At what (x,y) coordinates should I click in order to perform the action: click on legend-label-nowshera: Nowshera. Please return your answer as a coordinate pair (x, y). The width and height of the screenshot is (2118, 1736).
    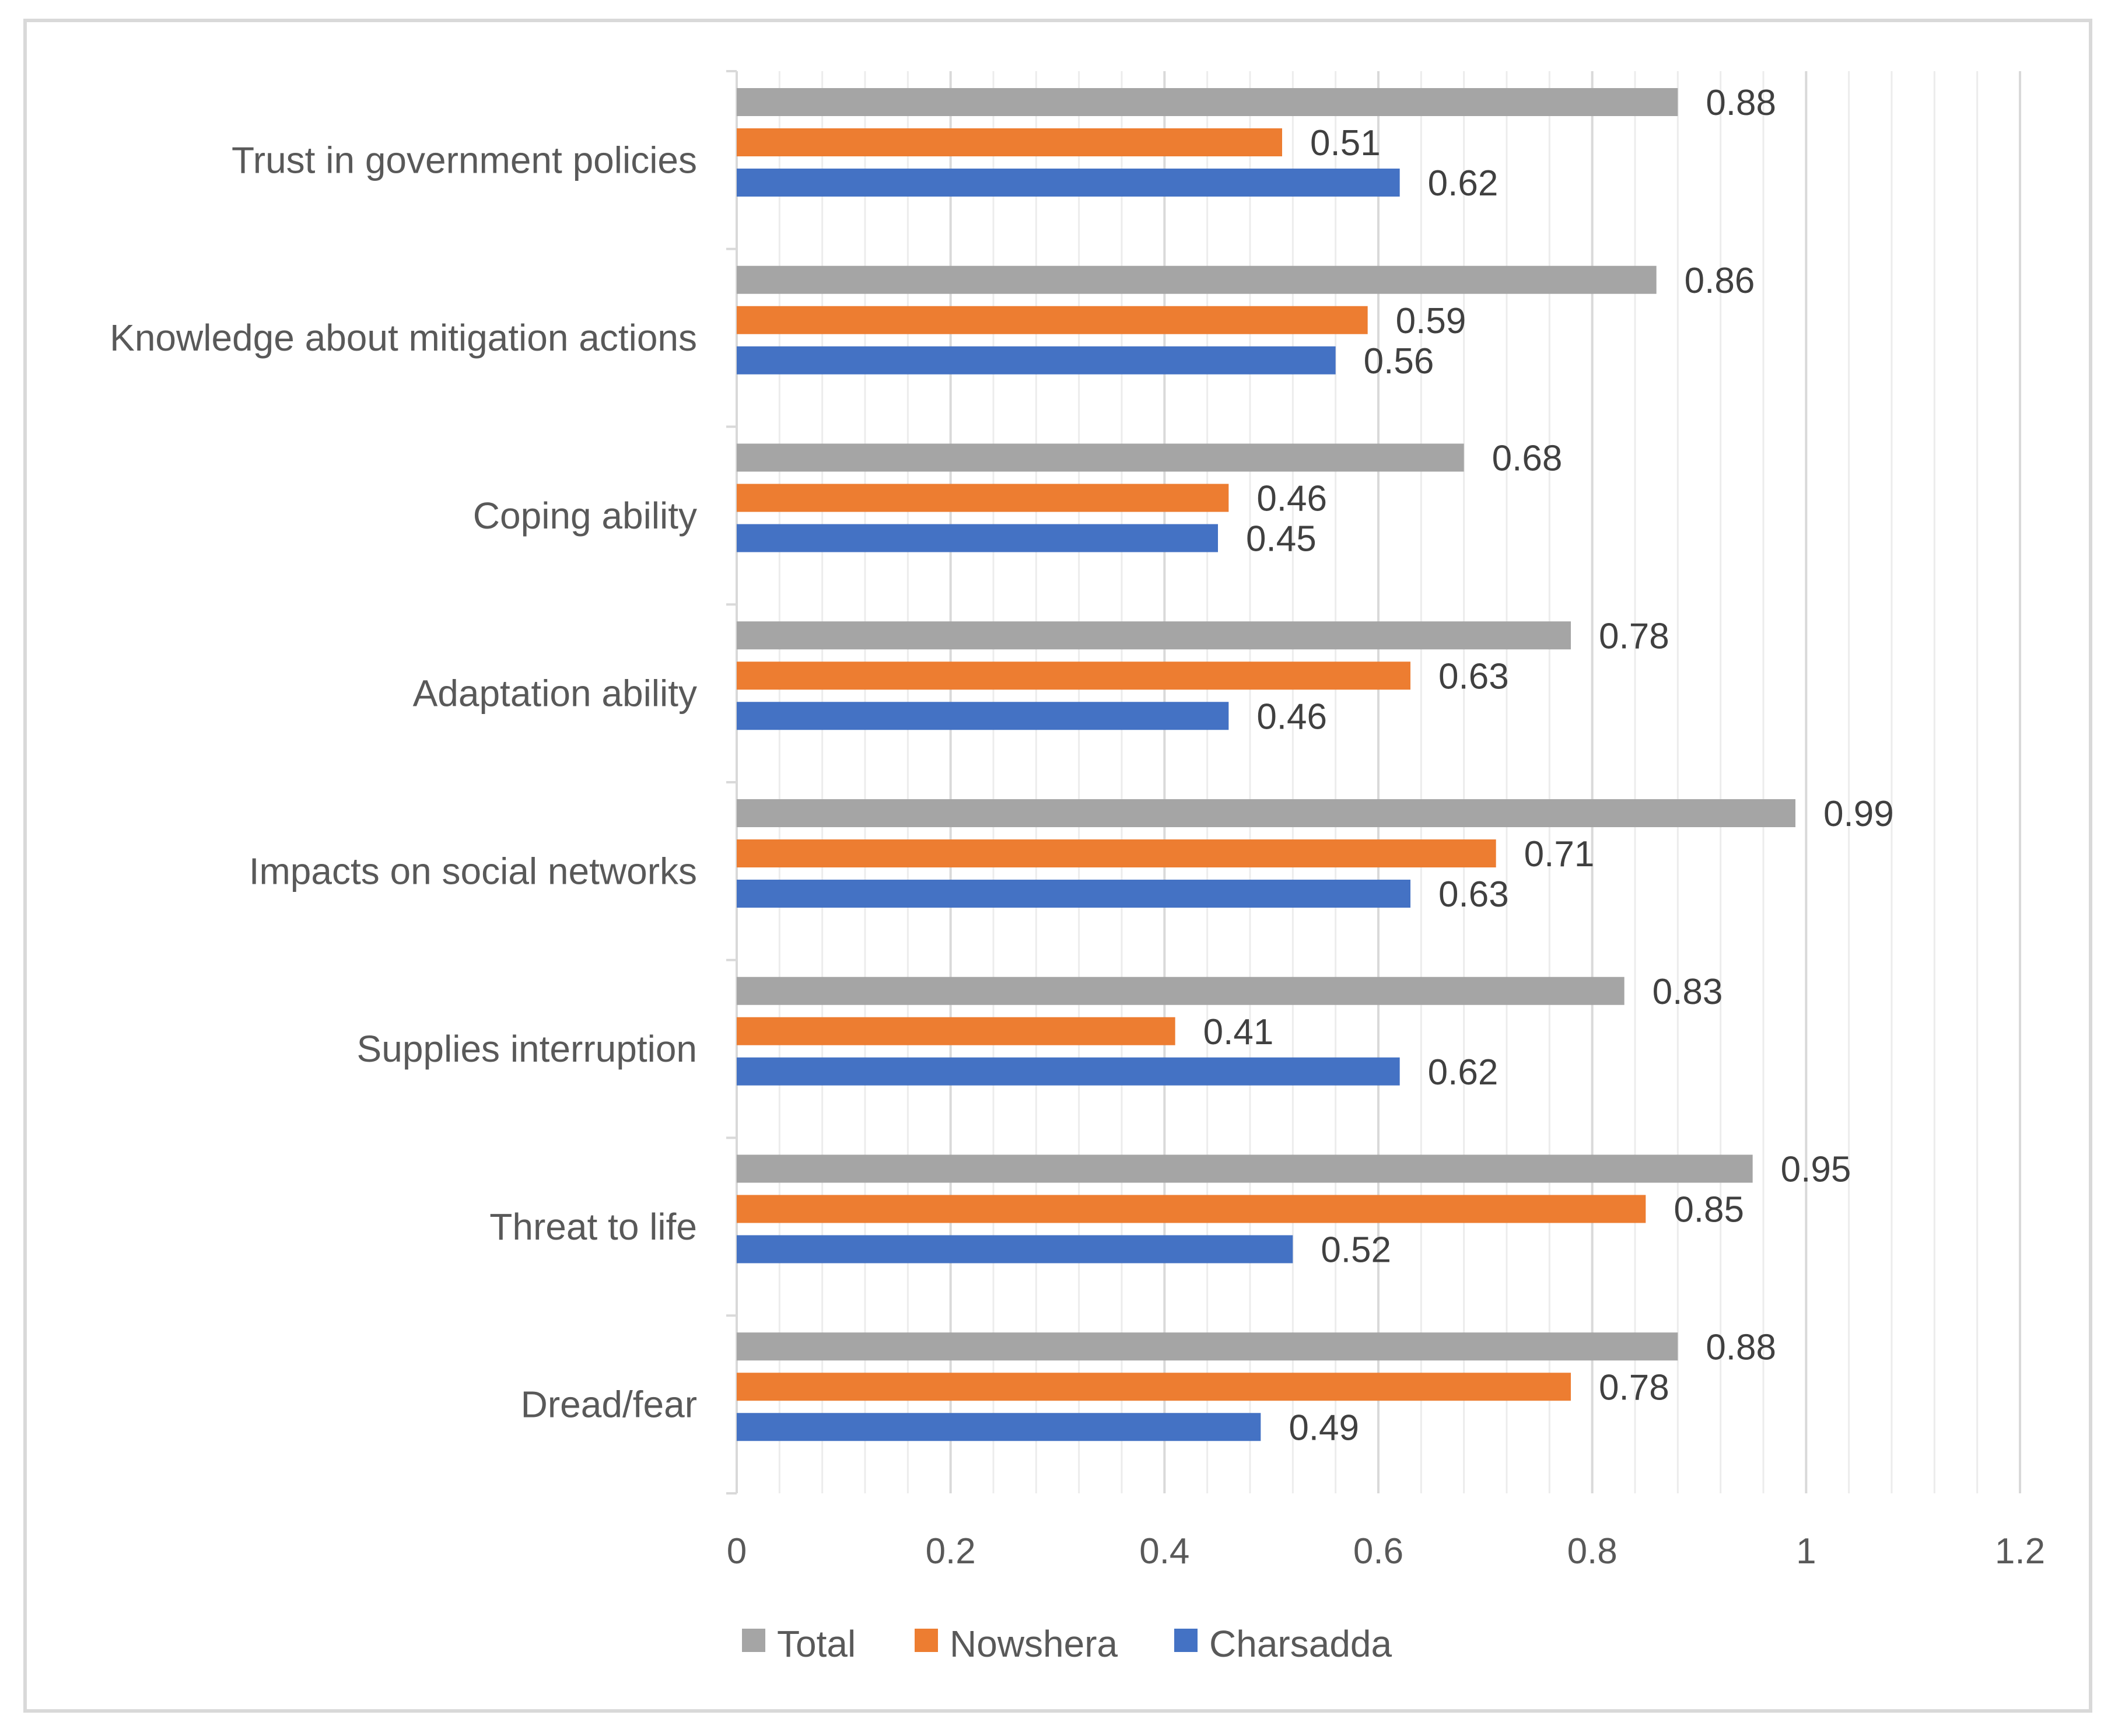
    Looking at the image, I should click on (1034, 1644).